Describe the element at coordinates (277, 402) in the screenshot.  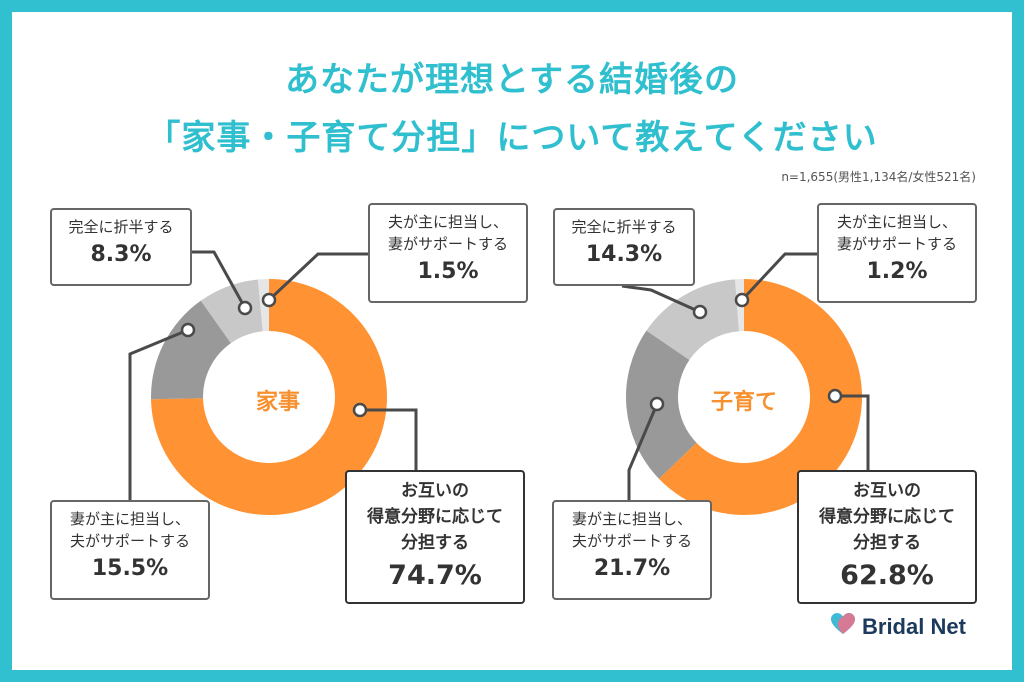
I see `center-label-housework: 家事` at that location.